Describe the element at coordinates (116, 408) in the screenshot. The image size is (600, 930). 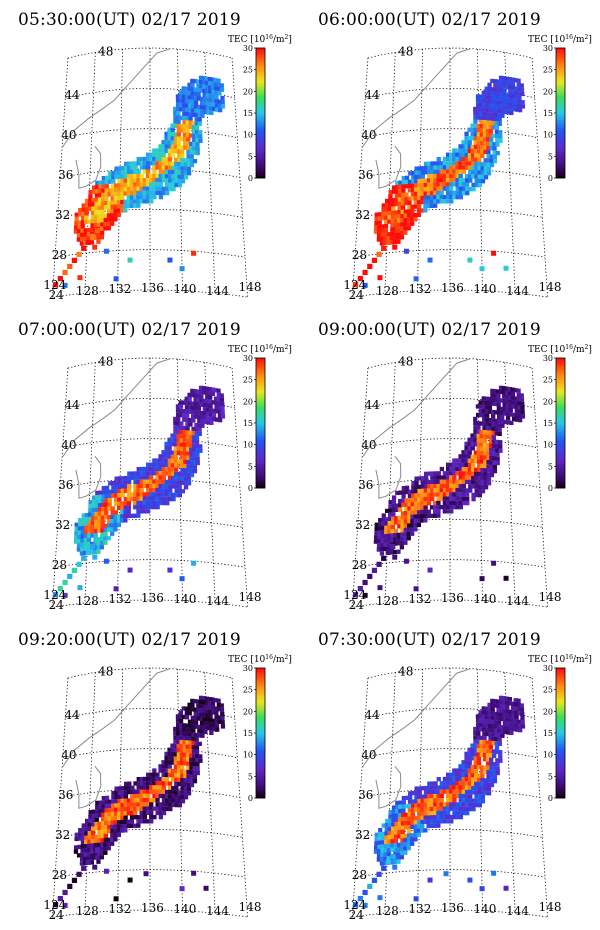
I see `continent-coastline` at that location.